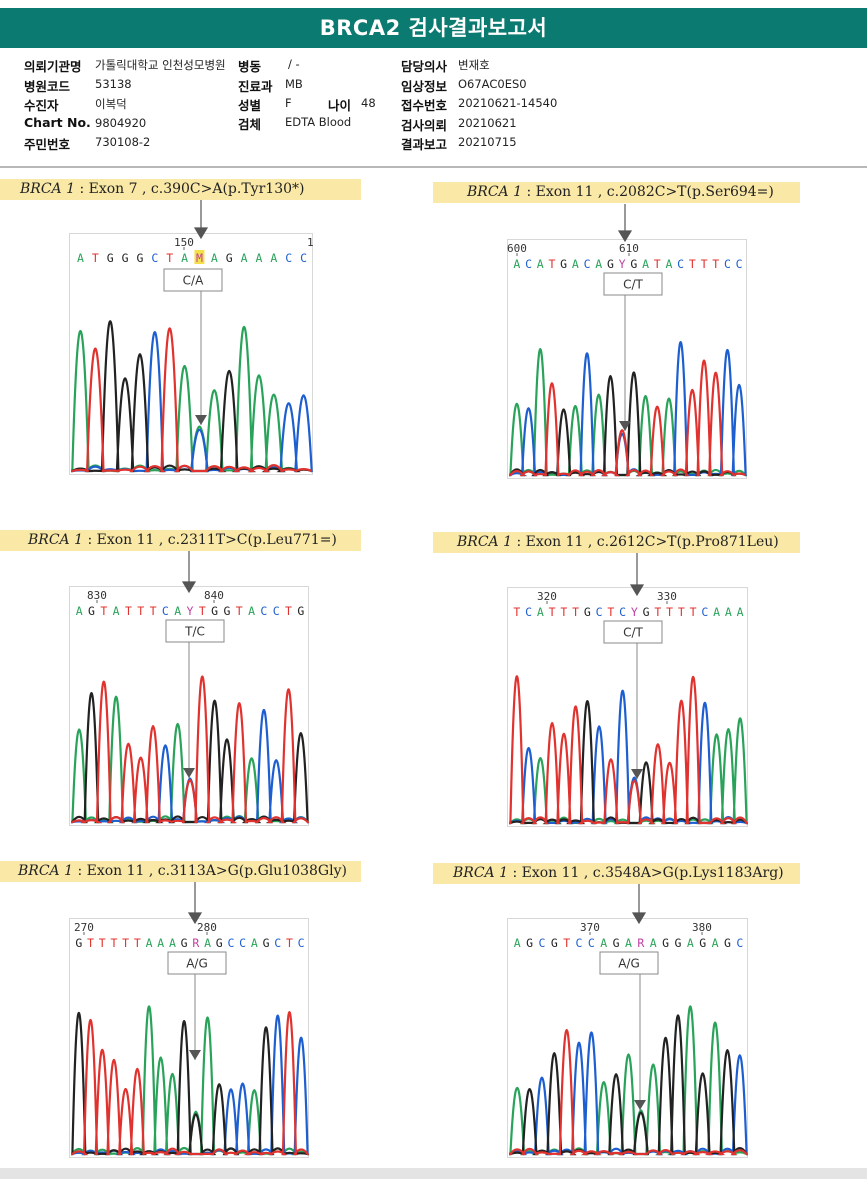  Describe the element at coordinates (184, 242) in the screenshot. I see `position-tick-left: 150` at that location.